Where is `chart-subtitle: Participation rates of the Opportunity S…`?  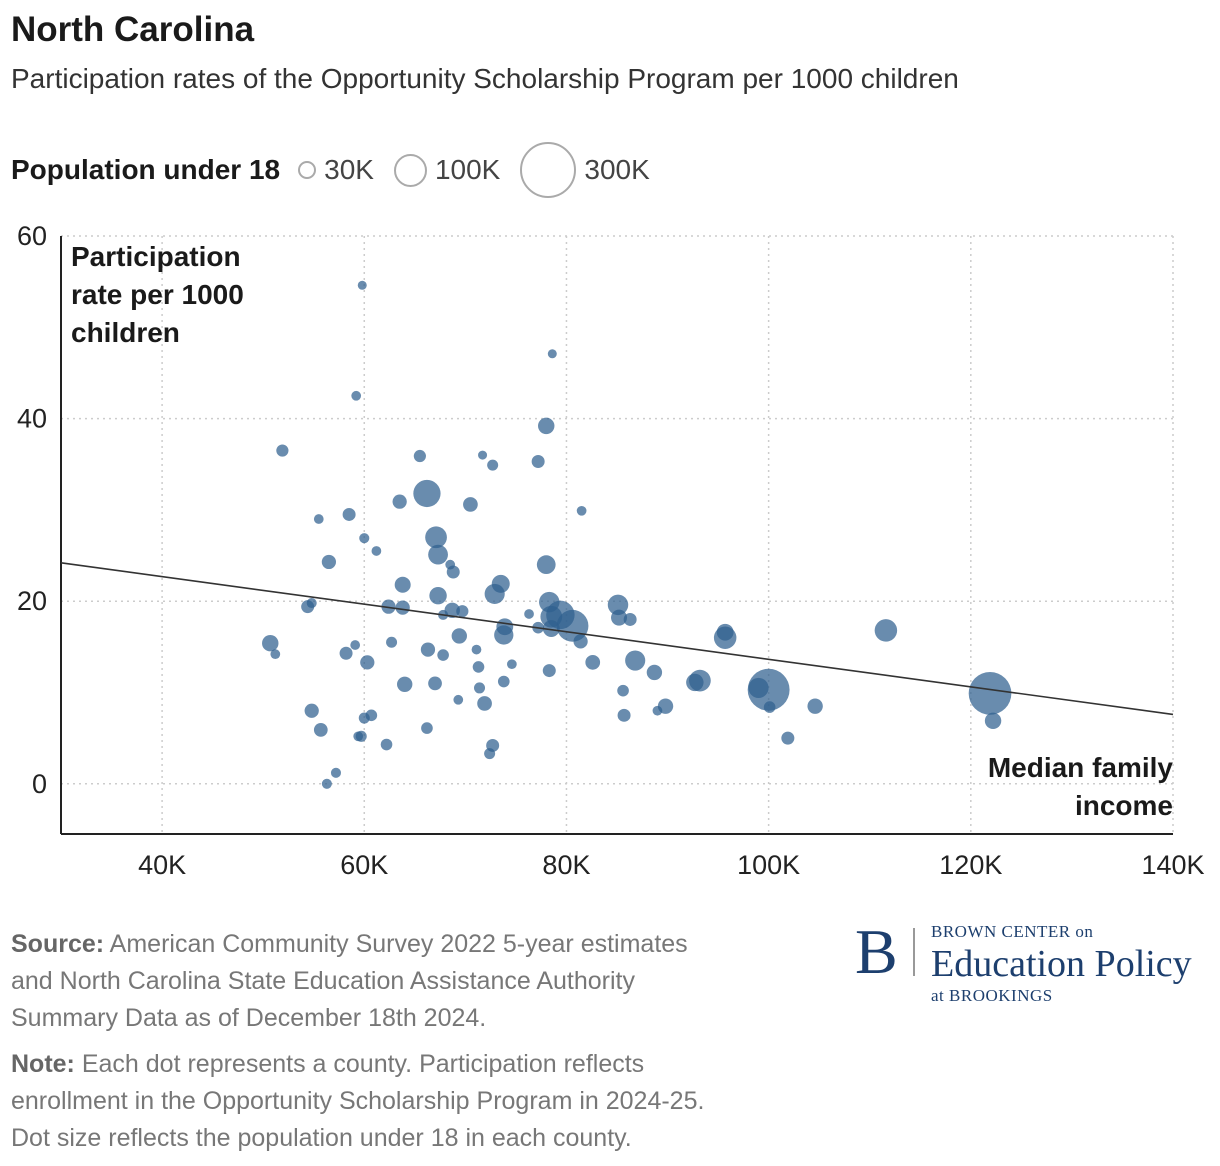 chart-subtitle: Participation rates of the Opportunity S… is located at coordinates (485, 78).